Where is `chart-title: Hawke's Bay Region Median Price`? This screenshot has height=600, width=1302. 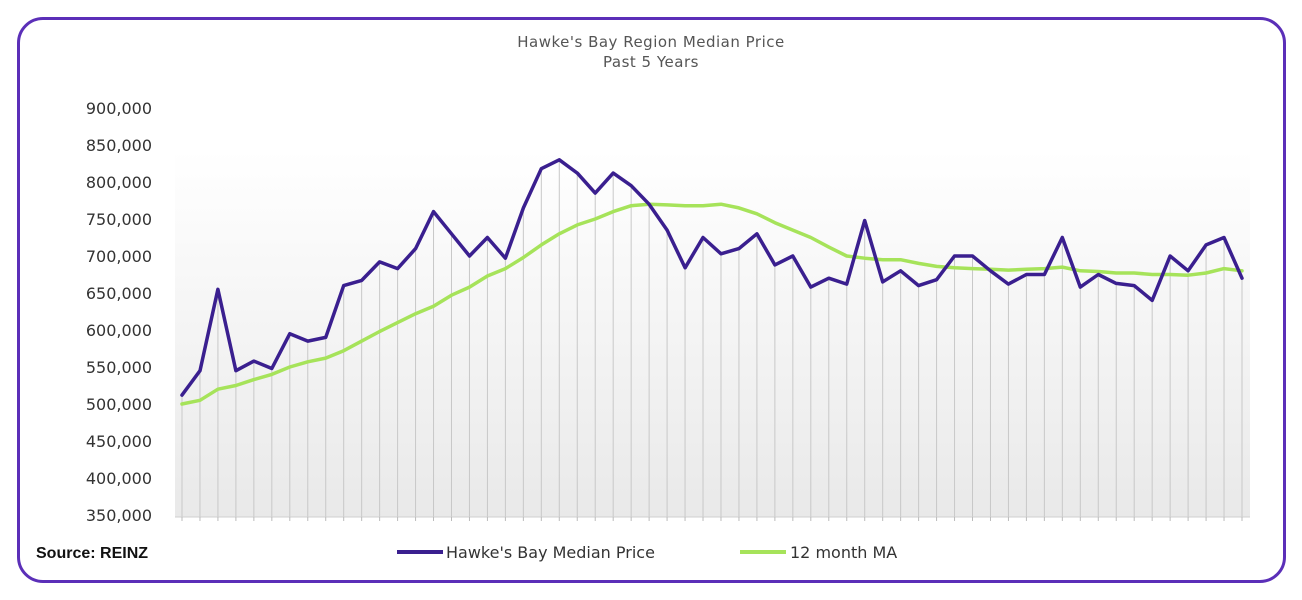 chart-title: Hawke's Bay Region Median Price is located at coordinates (651, 42).